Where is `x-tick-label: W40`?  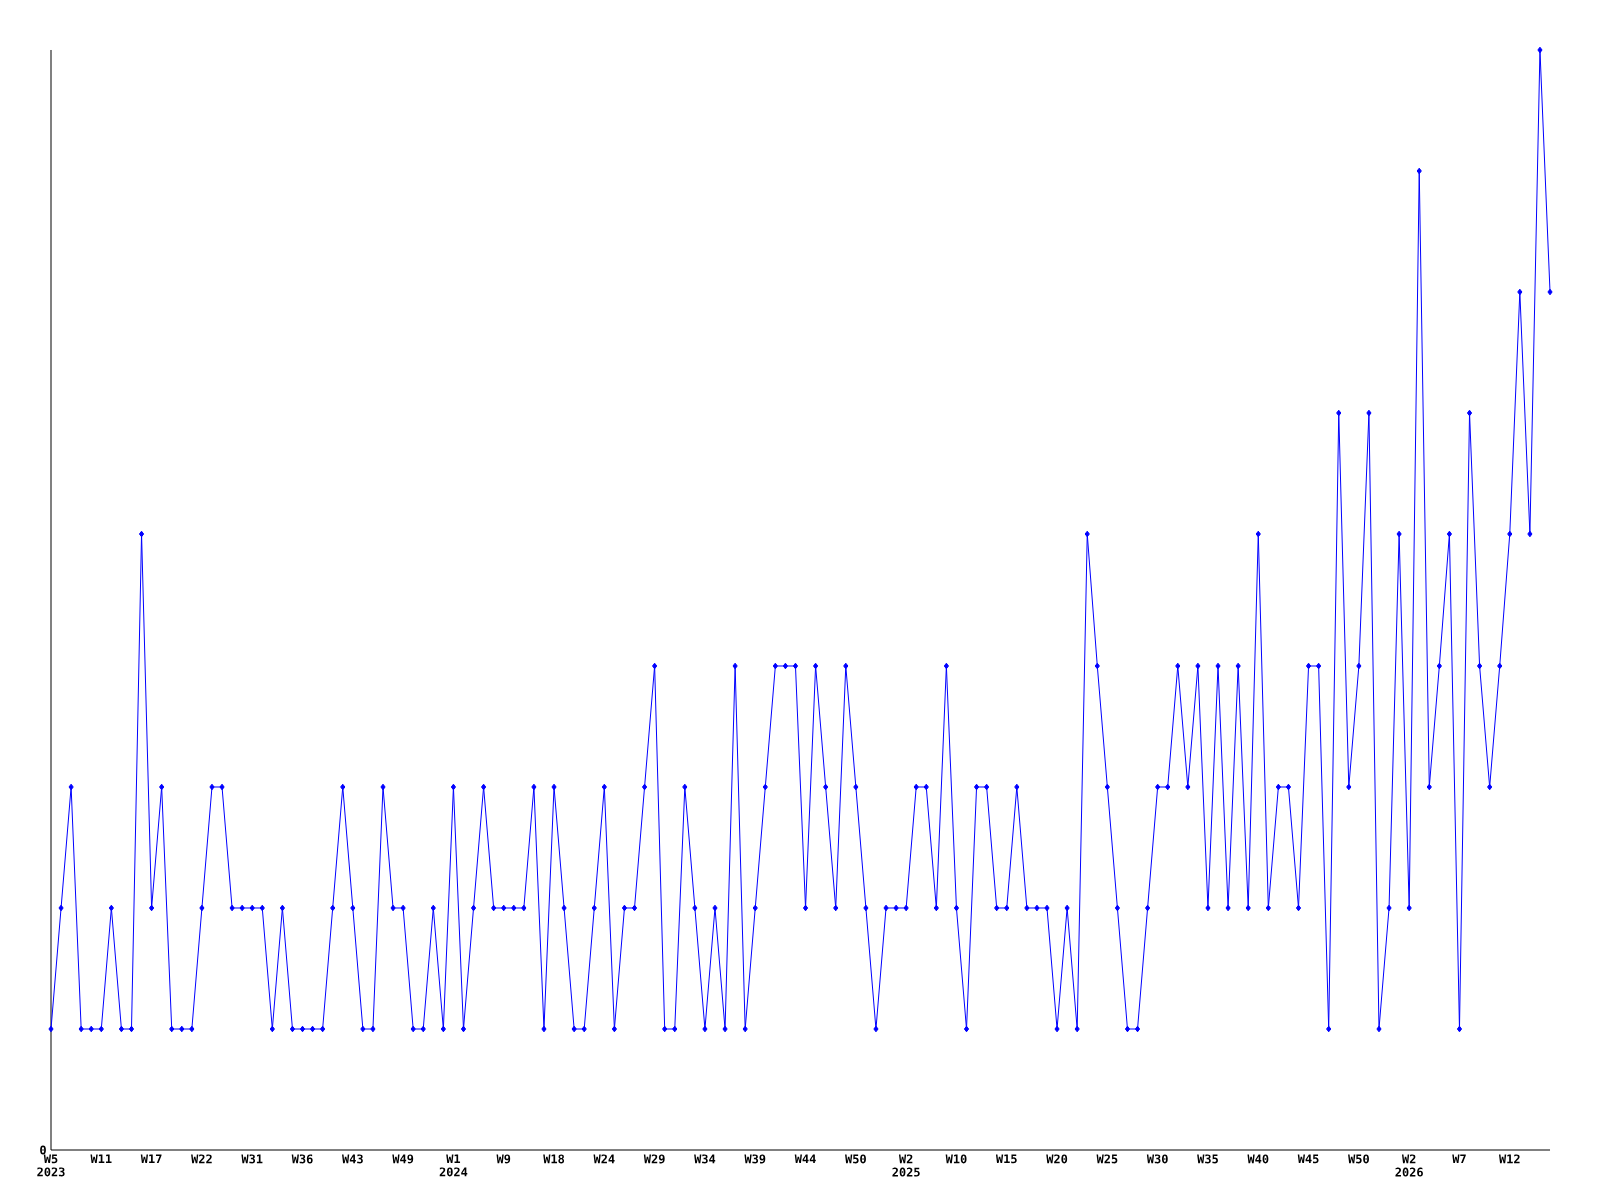 x-tick-label: W40 is located at coordinates (1258, 1159).